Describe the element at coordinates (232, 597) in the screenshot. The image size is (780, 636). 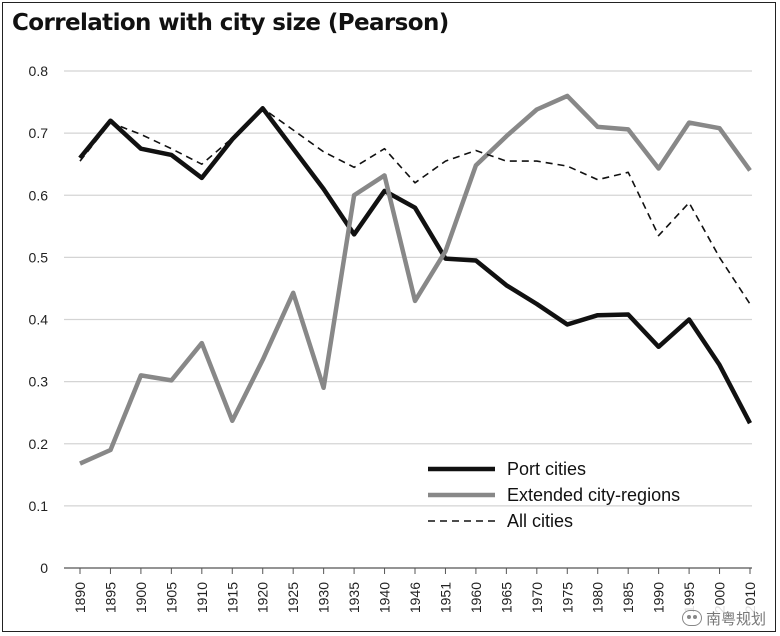
I see `x-tick-label: 1915` at that location.